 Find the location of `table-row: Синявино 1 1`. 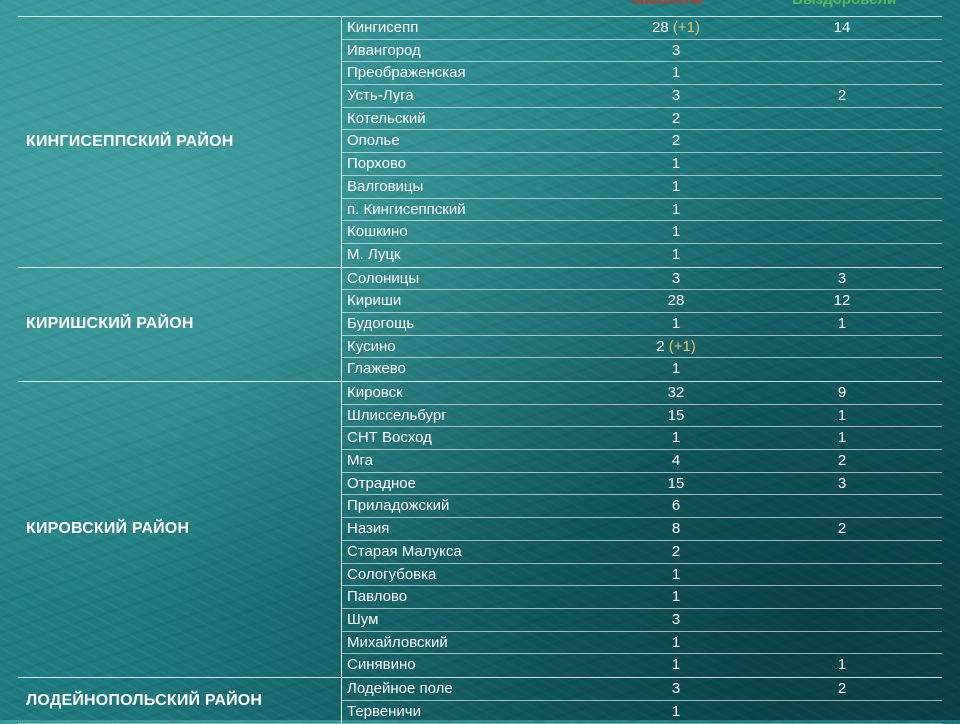

table-row: Синявино 1 1 is located at coordinates (642, 665).